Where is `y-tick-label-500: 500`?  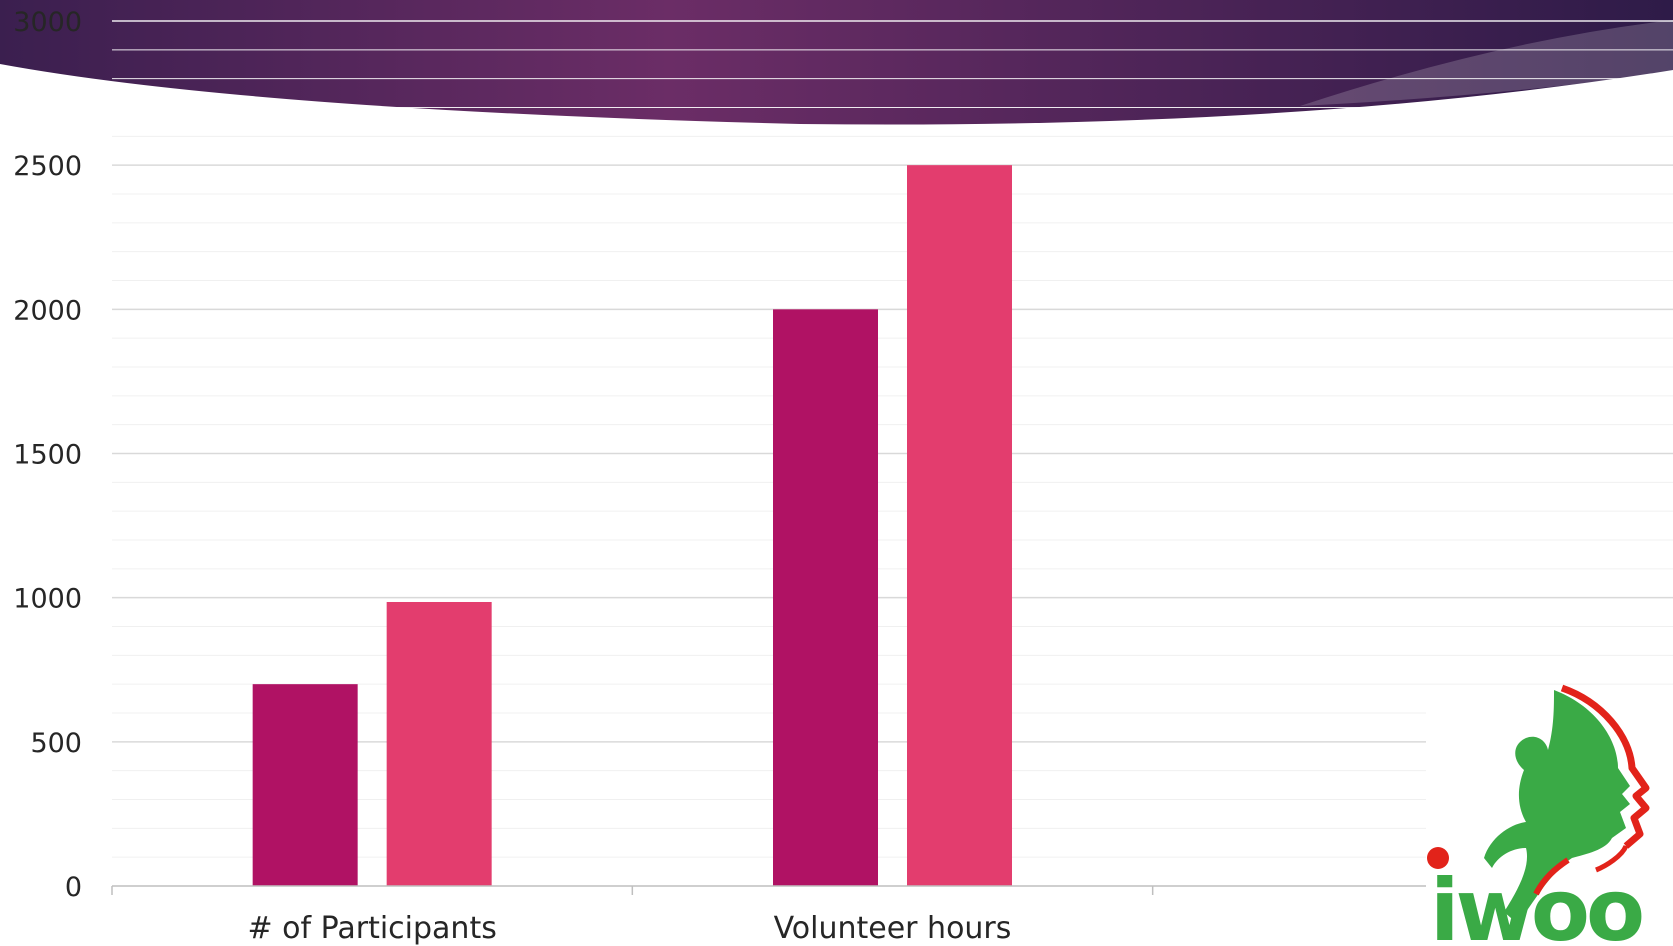 y-tick-label-500: 500 is located at coordinates (56, 743).